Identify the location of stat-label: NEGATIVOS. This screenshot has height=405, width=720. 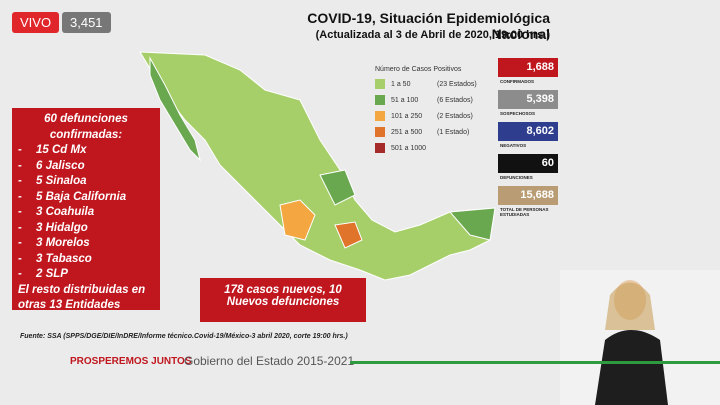
(513, 145).